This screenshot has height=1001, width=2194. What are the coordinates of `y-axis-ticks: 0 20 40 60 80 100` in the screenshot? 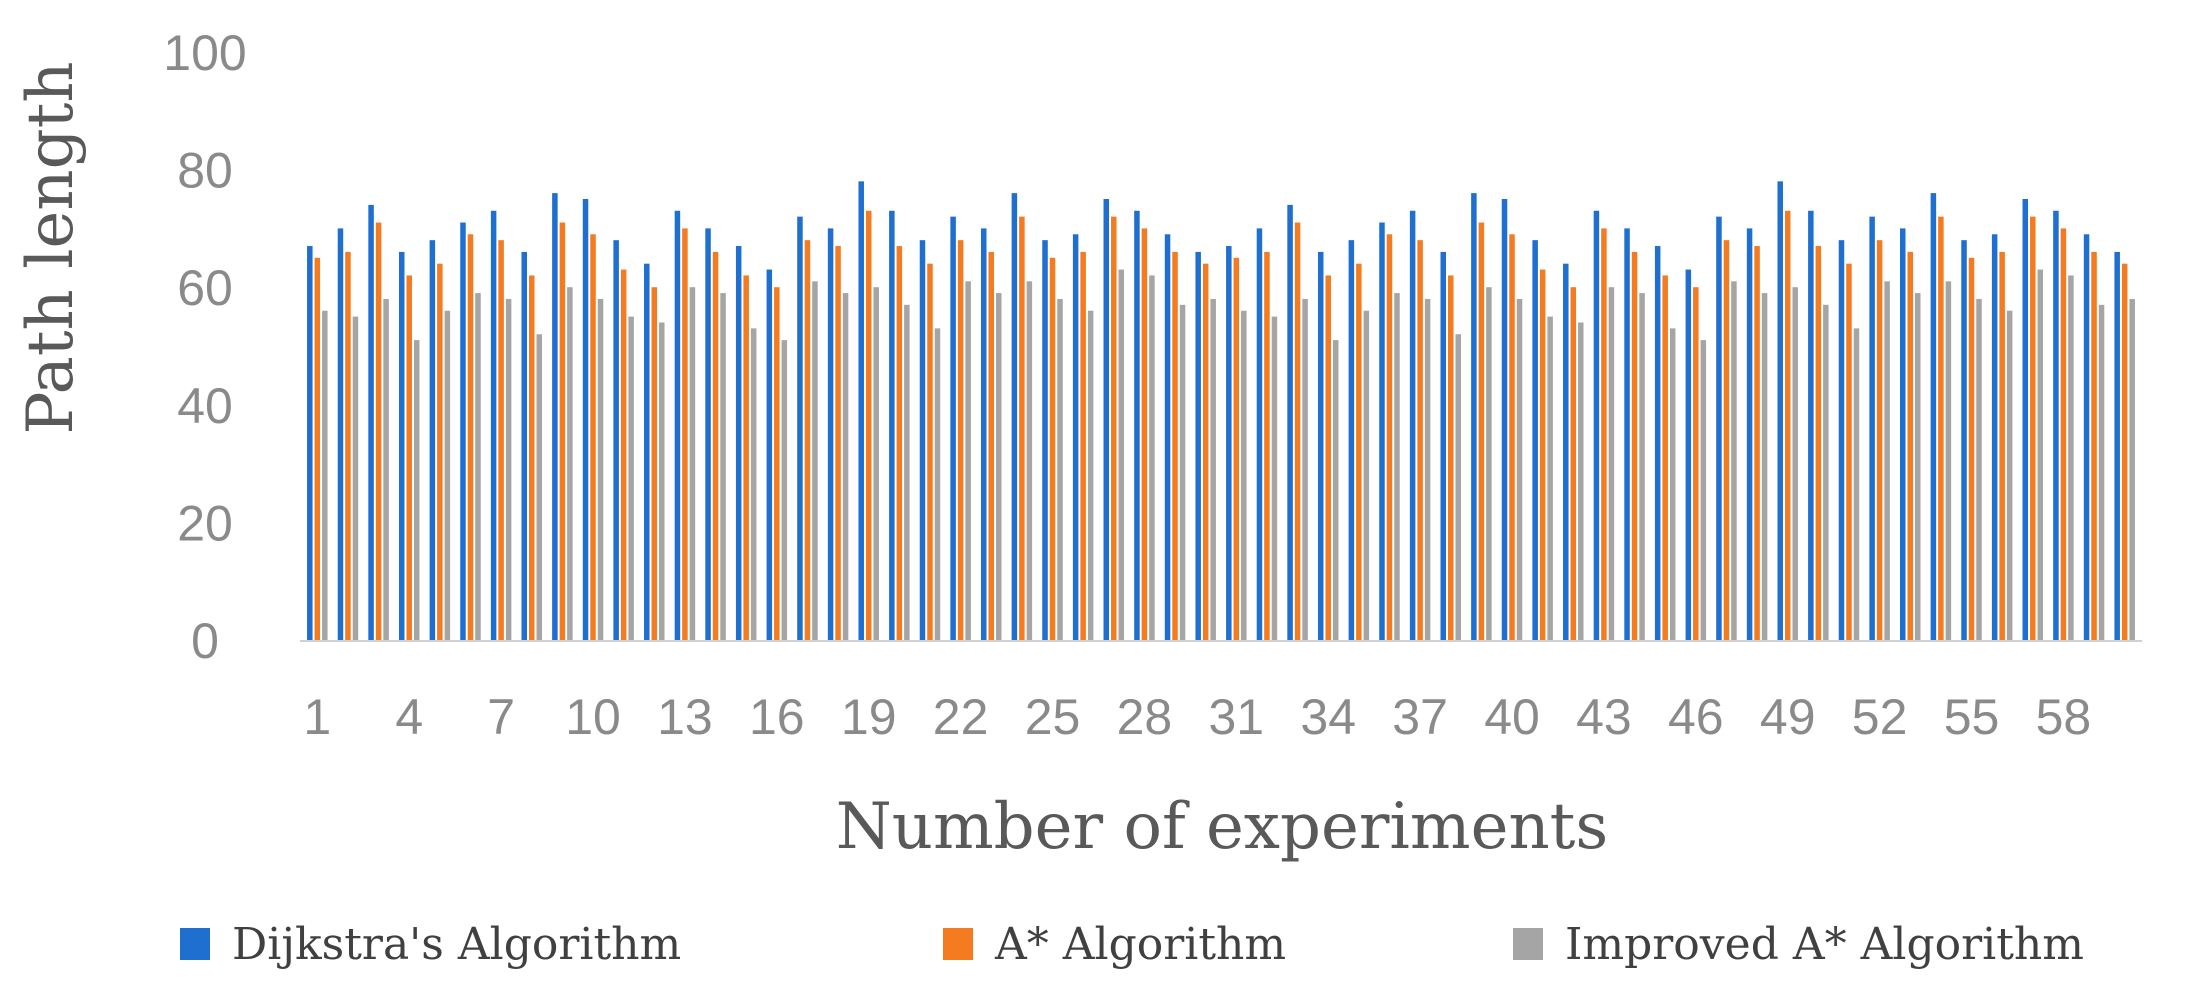 It's located at (204, 347).